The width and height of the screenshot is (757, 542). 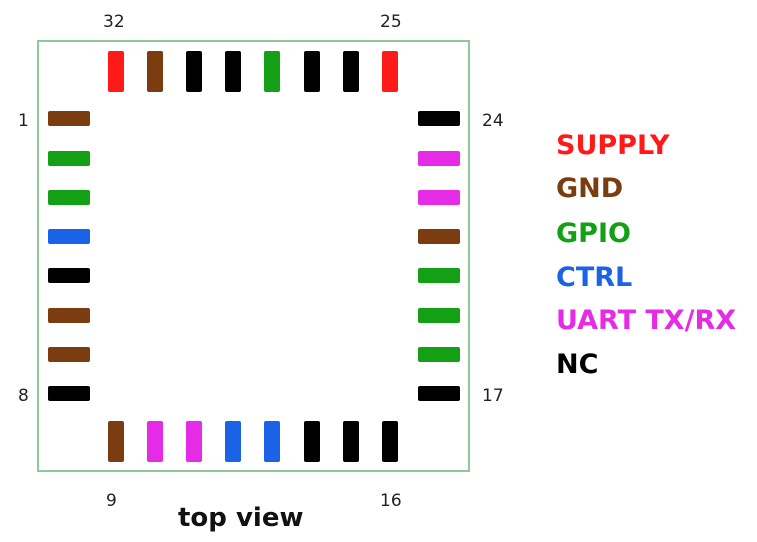 What do you see at coordinates (646, 320) in the screenshot?
I see `legend-item-uart: UART TX/RX` at bounding box center [646, 320].